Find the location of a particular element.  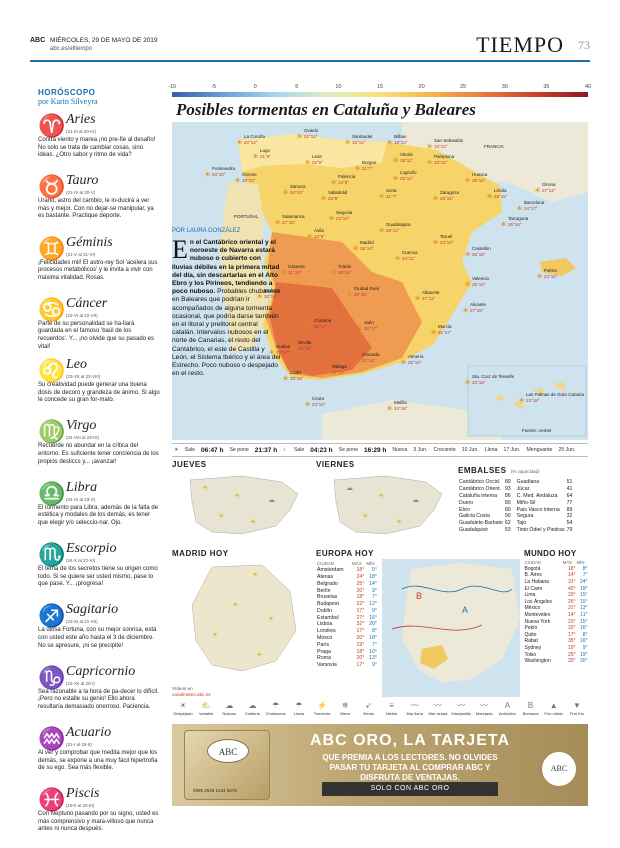

map-city-temp: 23°16° is located at coordinates (319, 404).